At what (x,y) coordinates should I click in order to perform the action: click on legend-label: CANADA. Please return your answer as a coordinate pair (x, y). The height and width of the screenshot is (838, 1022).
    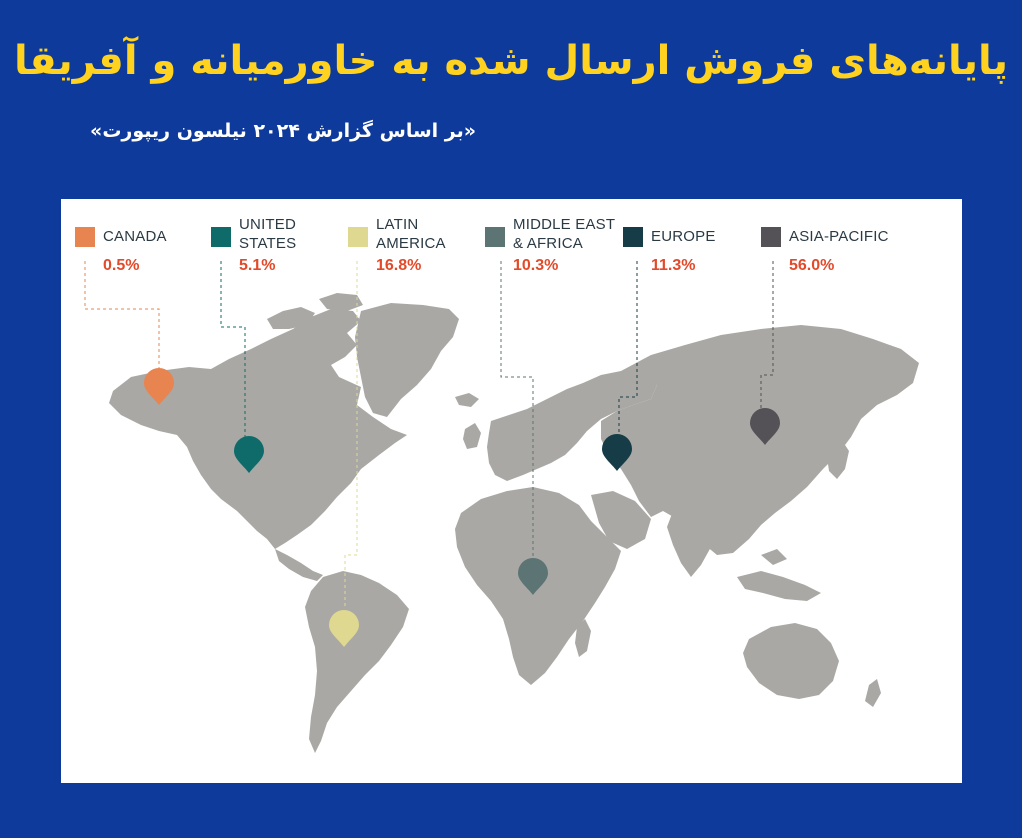
    Looking at the image, I should click on (135, 236).